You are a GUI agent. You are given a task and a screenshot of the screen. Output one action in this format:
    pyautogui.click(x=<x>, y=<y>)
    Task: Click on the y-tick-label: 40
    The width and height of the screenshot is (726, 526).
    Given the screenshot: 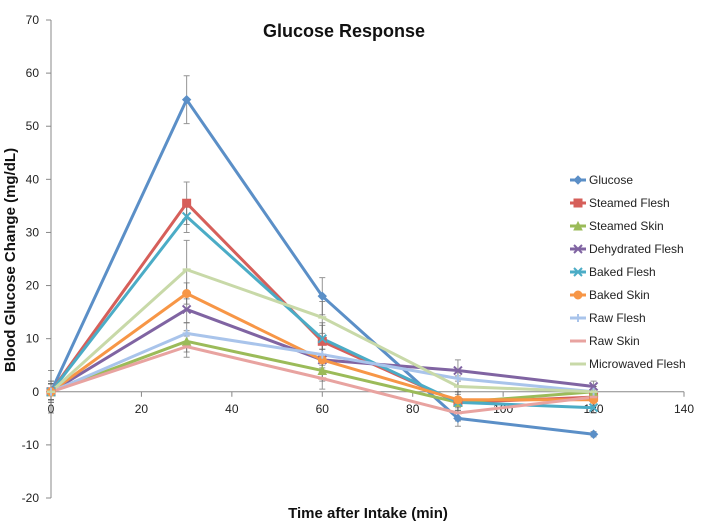 What is the action you would take?
    pyautogui.click(x=33, y=179)
    